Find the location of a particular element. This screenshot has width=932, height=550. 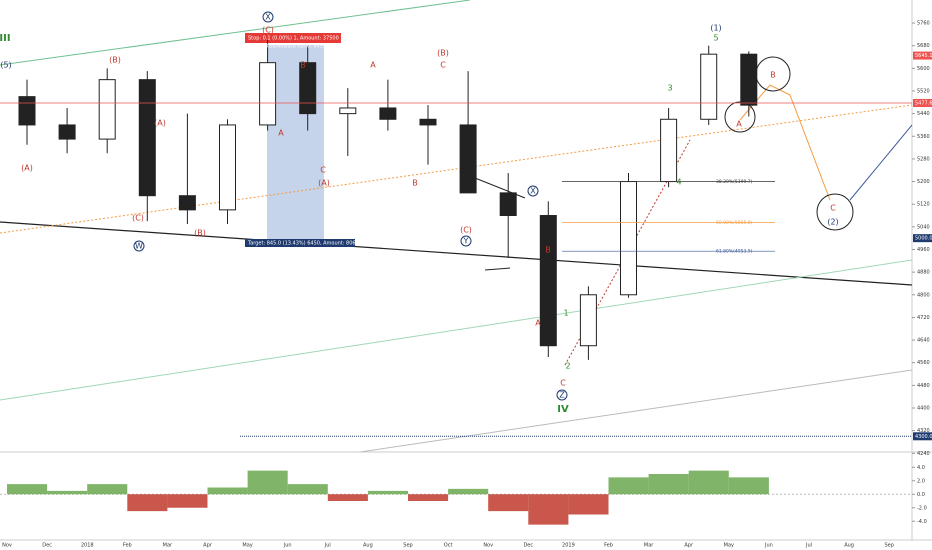

wave-label: Y is located at coordinates (466, 241).